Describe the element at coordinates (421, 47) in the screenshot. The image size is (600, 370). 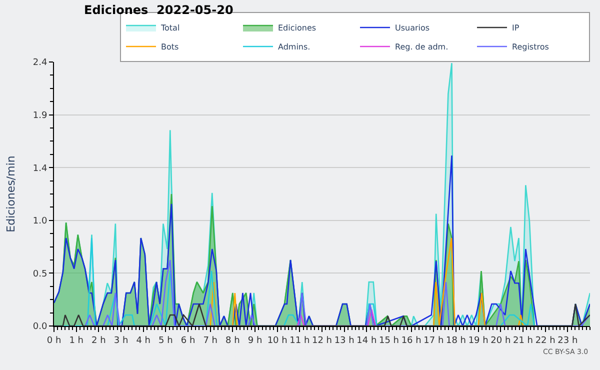
I see `legend-label: Reg. de adm.` at that location.